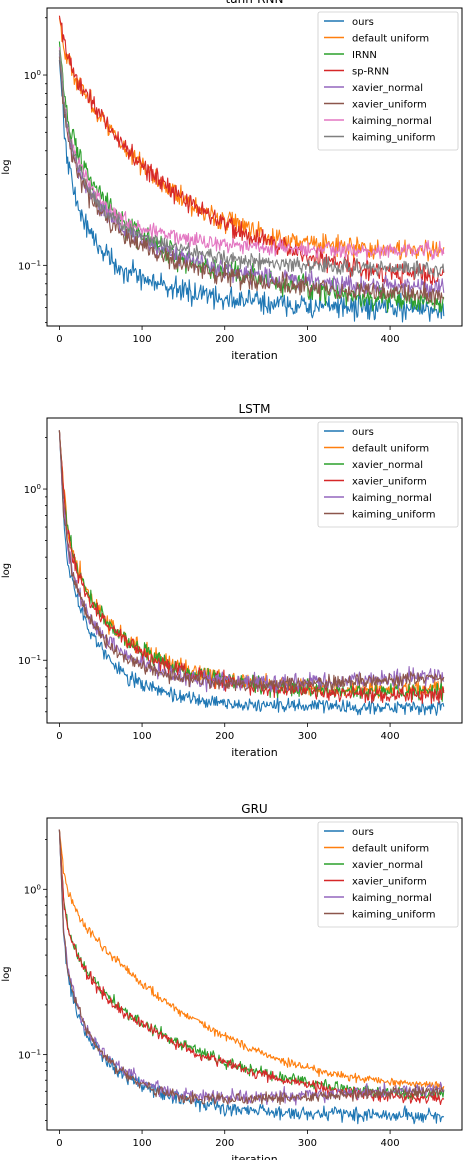  I want to click on legend-label: sp-RNN, so click(370, 72).